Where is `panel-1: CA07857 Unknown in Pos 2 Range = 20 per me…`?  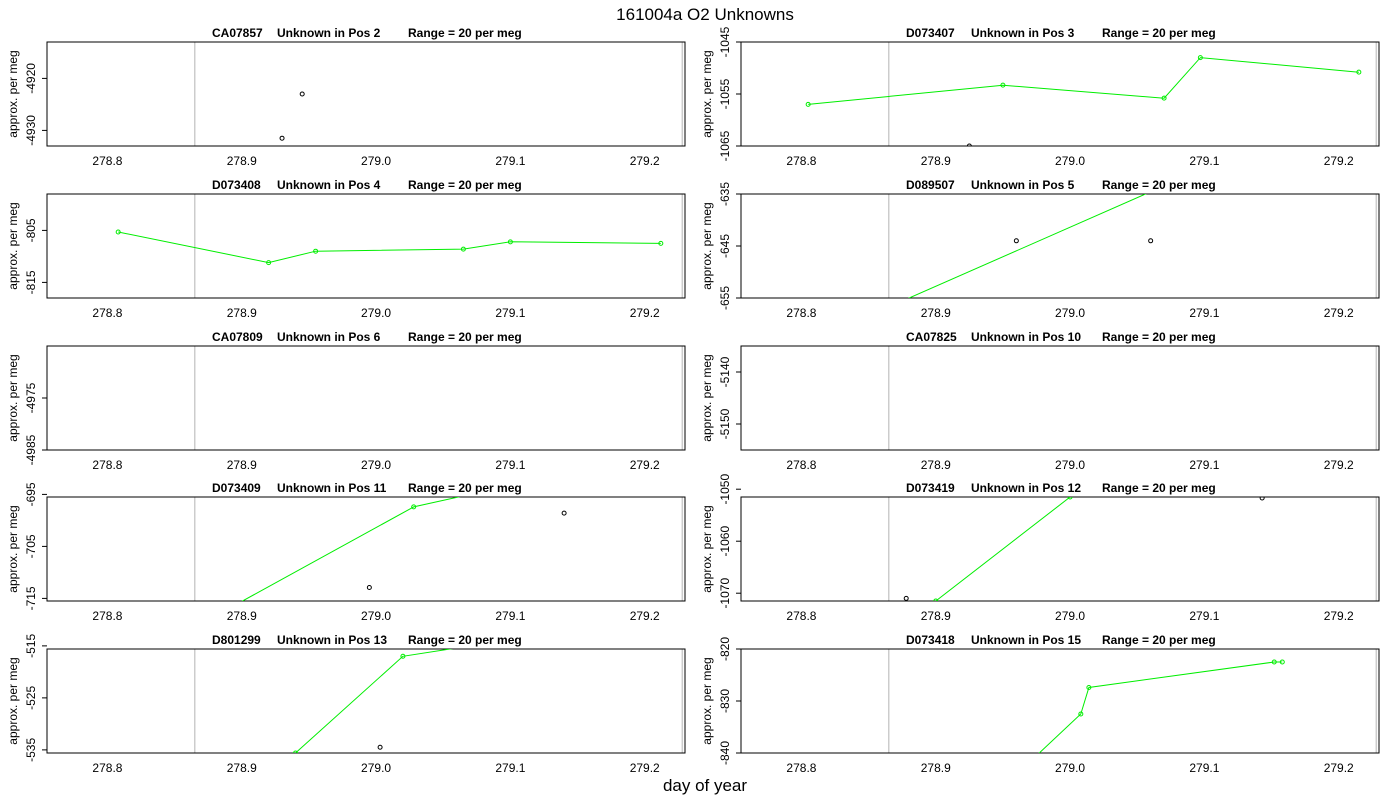 panel-1: CA07857 Unknown in Pos 2 Range = 20 per me… is located at coordinates (346, 97).